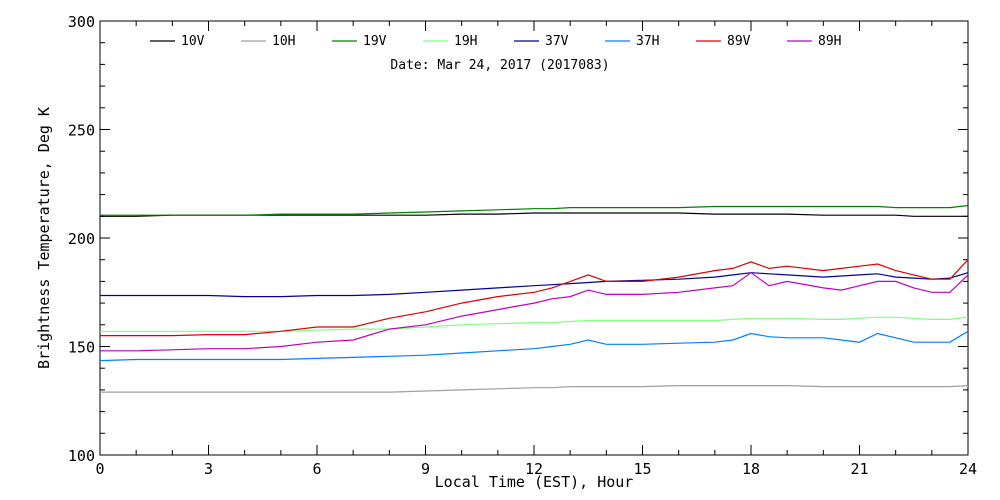 This screenshot has height=500, width=1000. I want to click on x-tick-label: 9, so click(425, 469).